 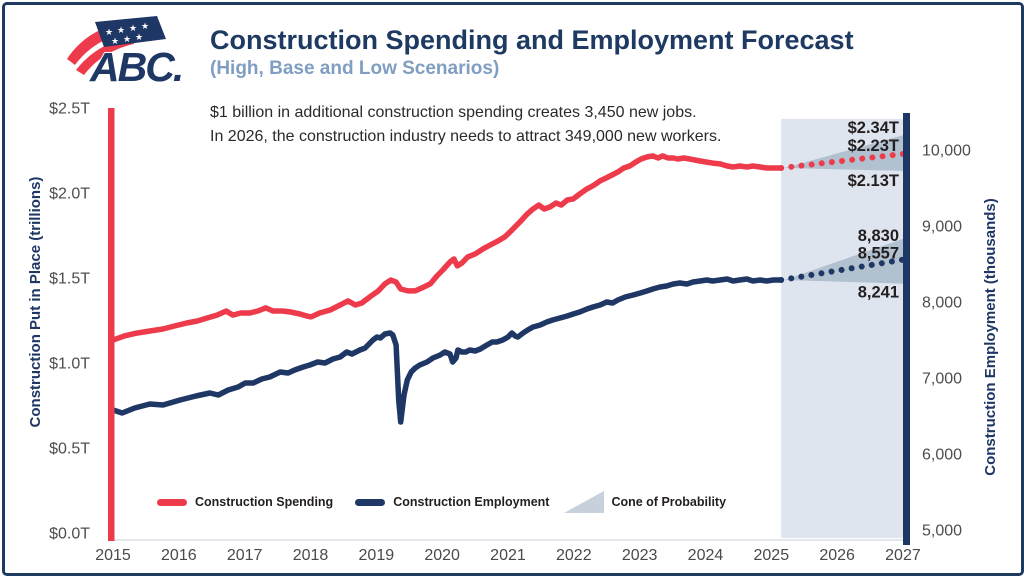 I want to click on x-tick-2023: 2023, so click(x=640, y=555).